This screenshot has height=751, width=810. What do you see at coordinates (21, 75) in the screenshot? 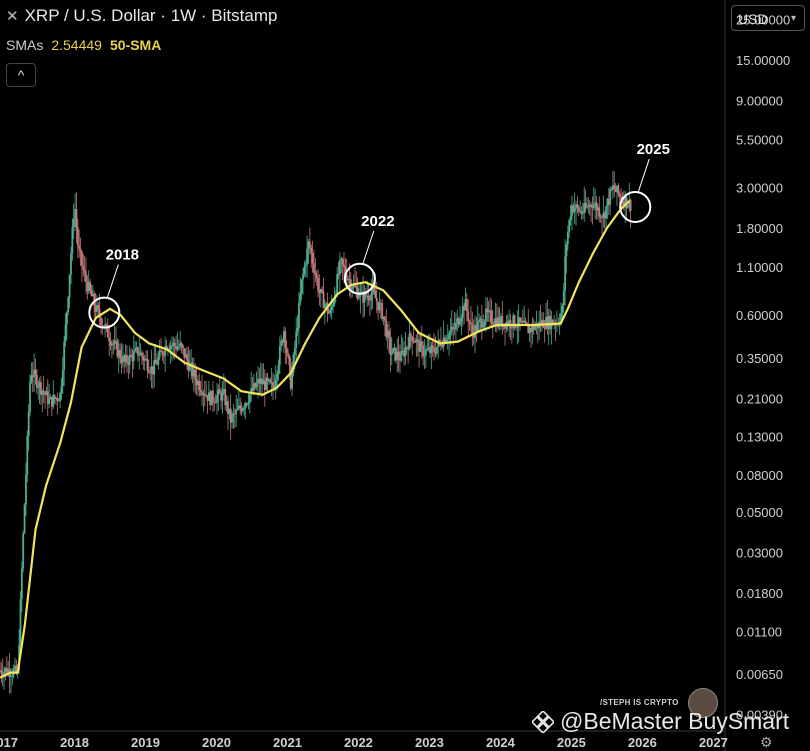
I see `collapse-button: ^` at bounding box center [21, 75].